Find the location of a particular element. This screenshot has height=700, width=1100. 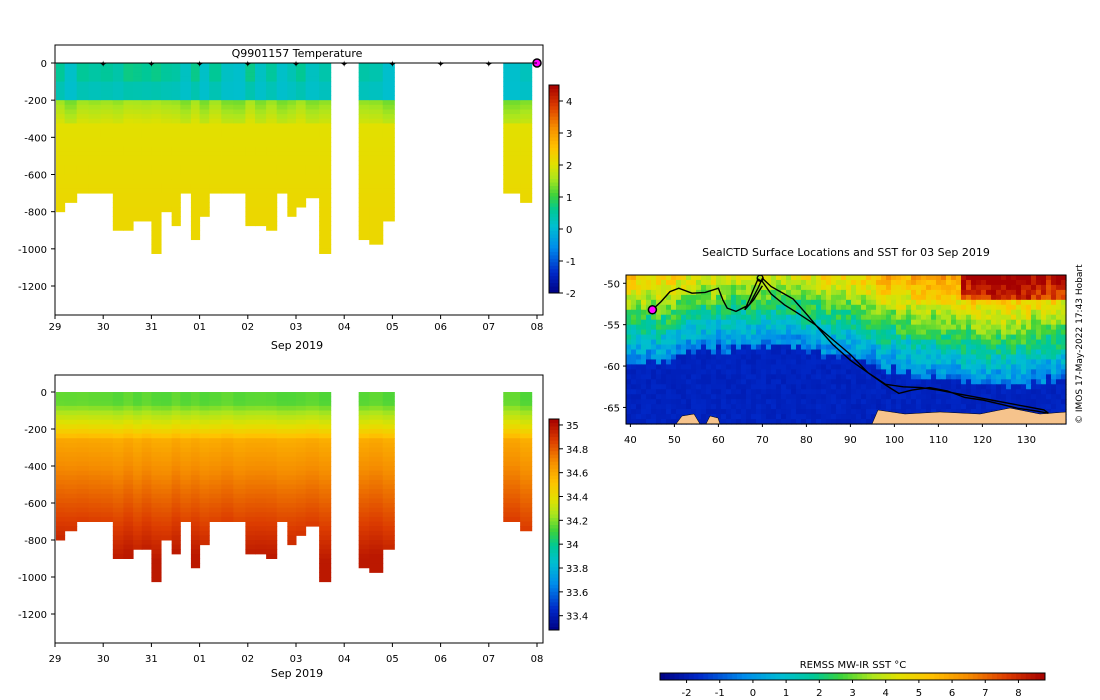

profile-marker: ✦ is located at coordinates (248, 65).